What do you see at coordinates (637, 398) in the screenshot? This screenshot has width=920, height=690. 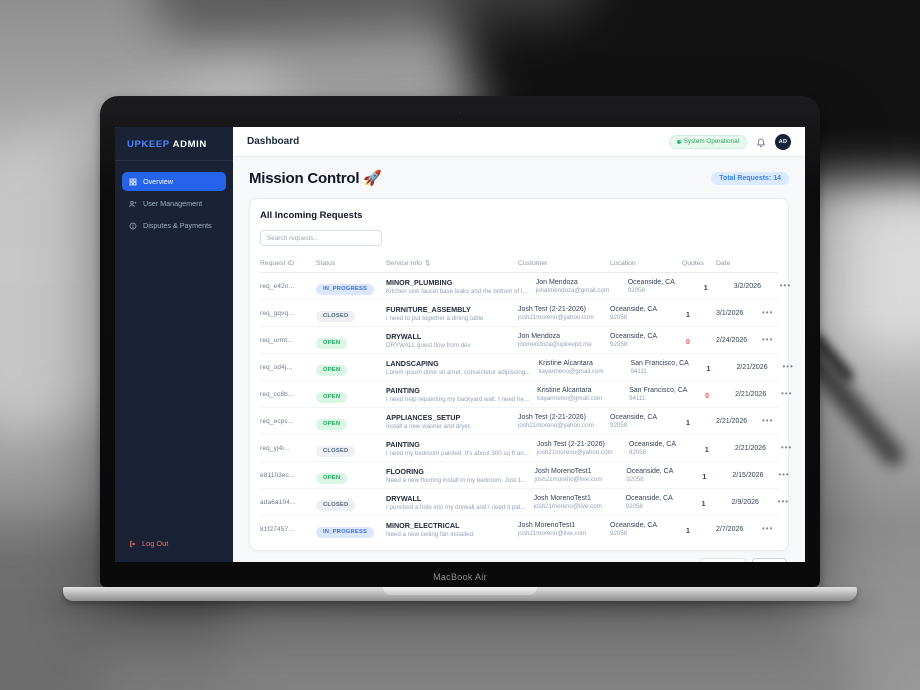 I see `location-zip: 94111` at bounding box center [637, 398].